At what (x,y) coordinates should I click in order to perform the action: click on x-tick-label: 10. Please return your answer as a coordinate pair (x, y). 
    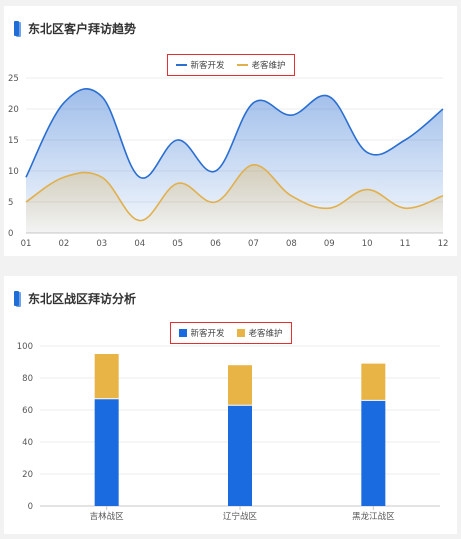
    Looking at the image, I should click on (367, 244).